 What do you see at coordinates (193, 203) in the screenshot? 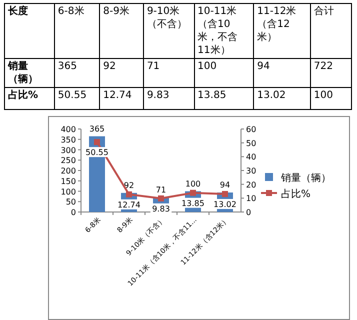
I see `data-label: 13.85` at bounding box center [193, 203].